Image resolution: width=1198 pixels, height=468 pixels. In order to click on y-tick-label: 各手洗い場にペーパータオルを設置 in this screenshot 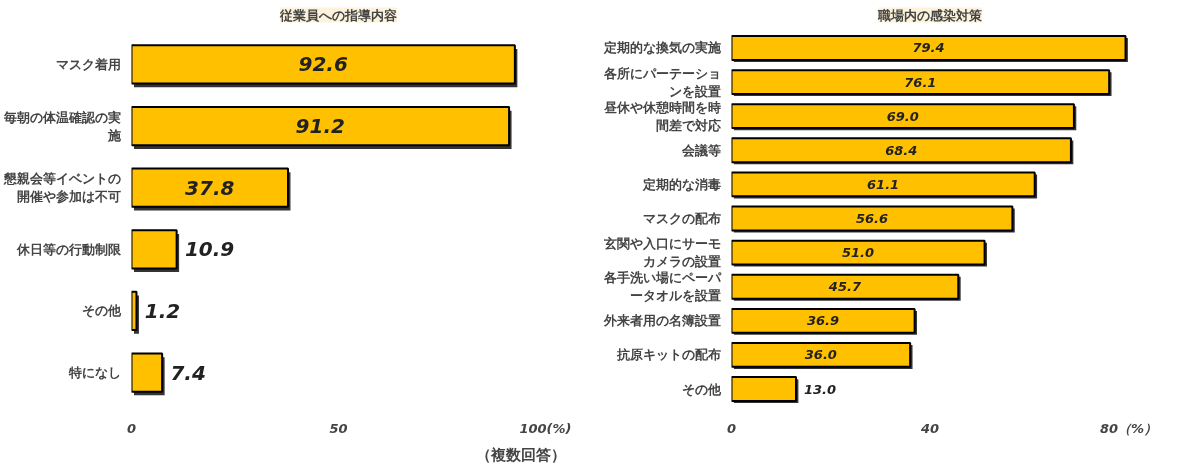, I will do `click(662, 287)`.